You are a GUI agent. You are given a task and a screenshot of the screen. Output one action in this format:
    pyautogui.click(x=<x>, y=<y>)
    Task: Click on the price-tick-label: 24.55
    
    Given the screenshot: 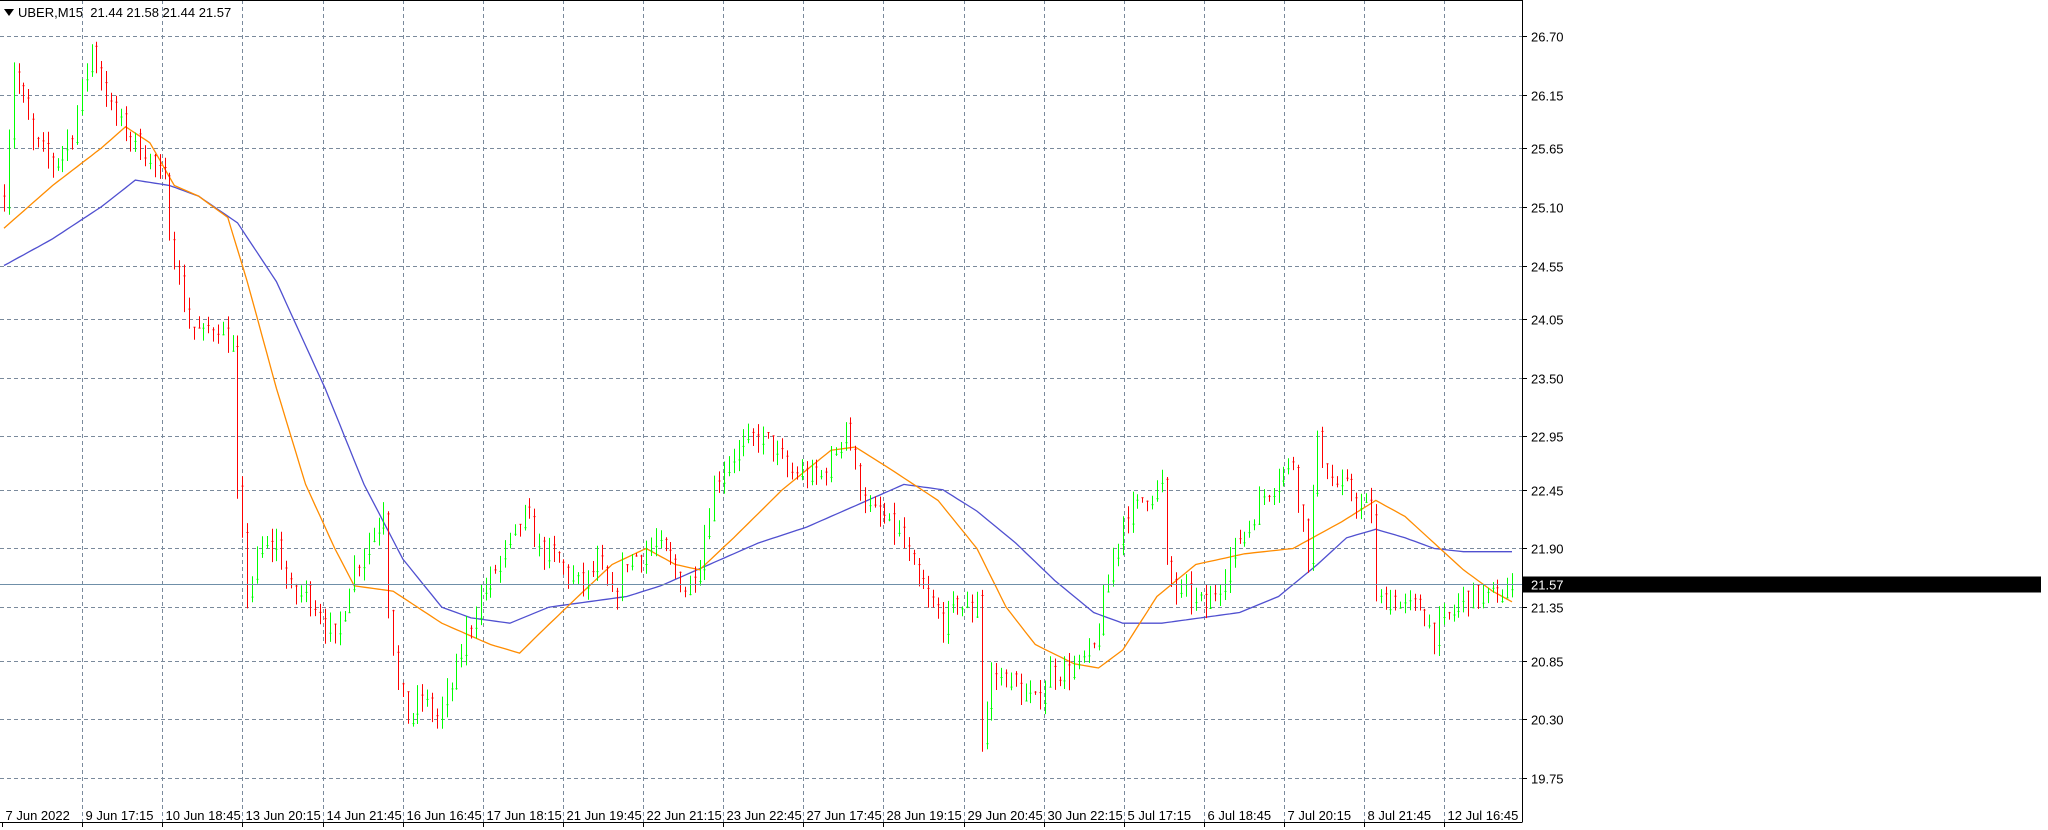 What is the action you would take?
    pyautogui.click(x=1547, y=267)
    